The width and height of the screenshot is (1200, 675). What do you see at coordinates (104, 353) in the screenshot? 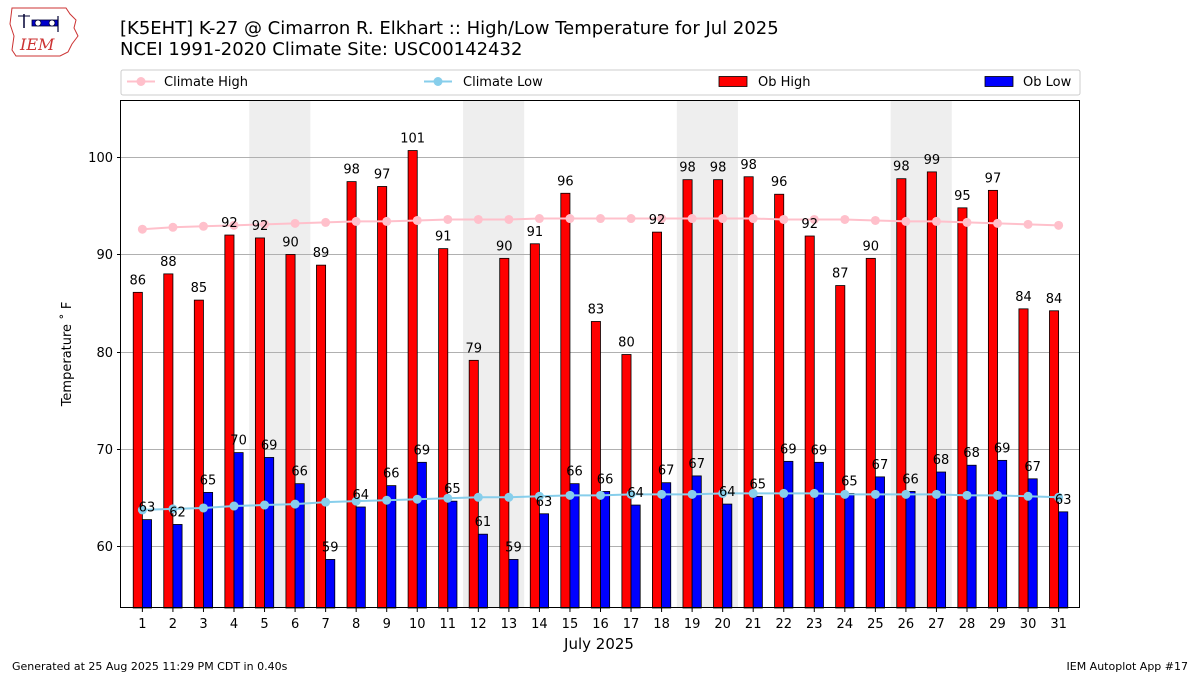
I see `y-tick-label: 80` at bounding box center [104, 353].